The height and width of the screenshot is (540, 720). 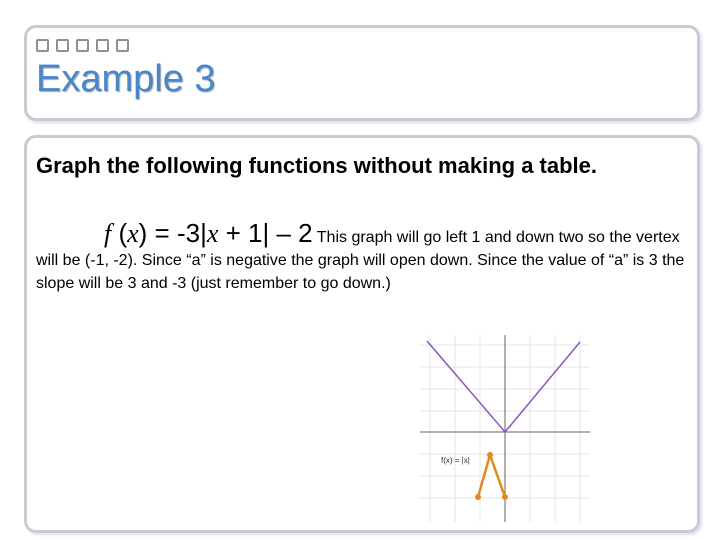 I want to click on slide-title: Example 3, so click(x=126, y=79).